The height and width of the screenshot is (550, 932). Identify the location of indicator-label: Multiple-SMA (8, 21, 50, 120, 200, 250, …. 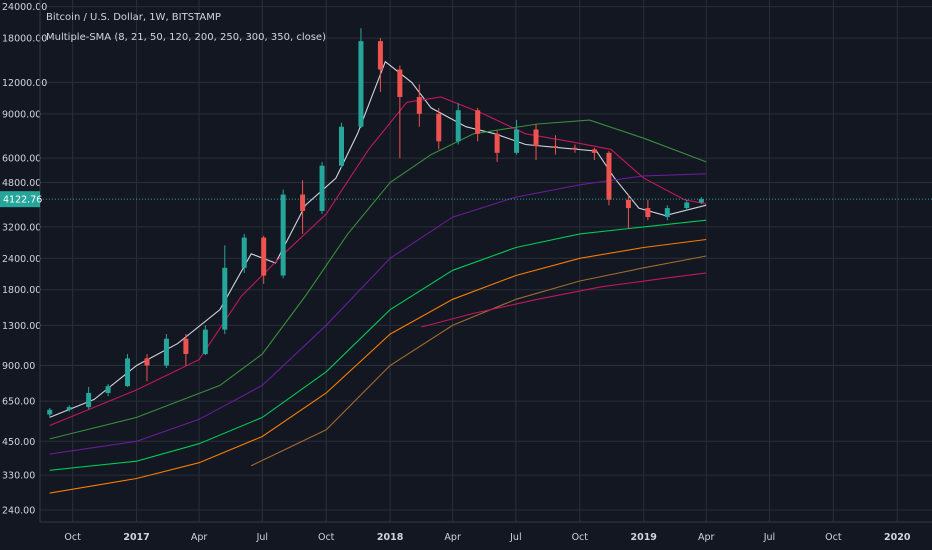
(186, 37).